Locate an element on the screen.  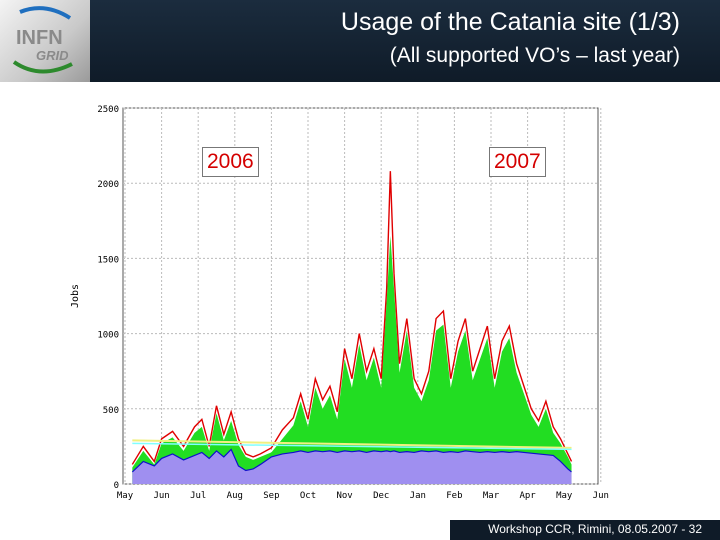
x-tick-label: Jul is located at coordinates (198, 496).